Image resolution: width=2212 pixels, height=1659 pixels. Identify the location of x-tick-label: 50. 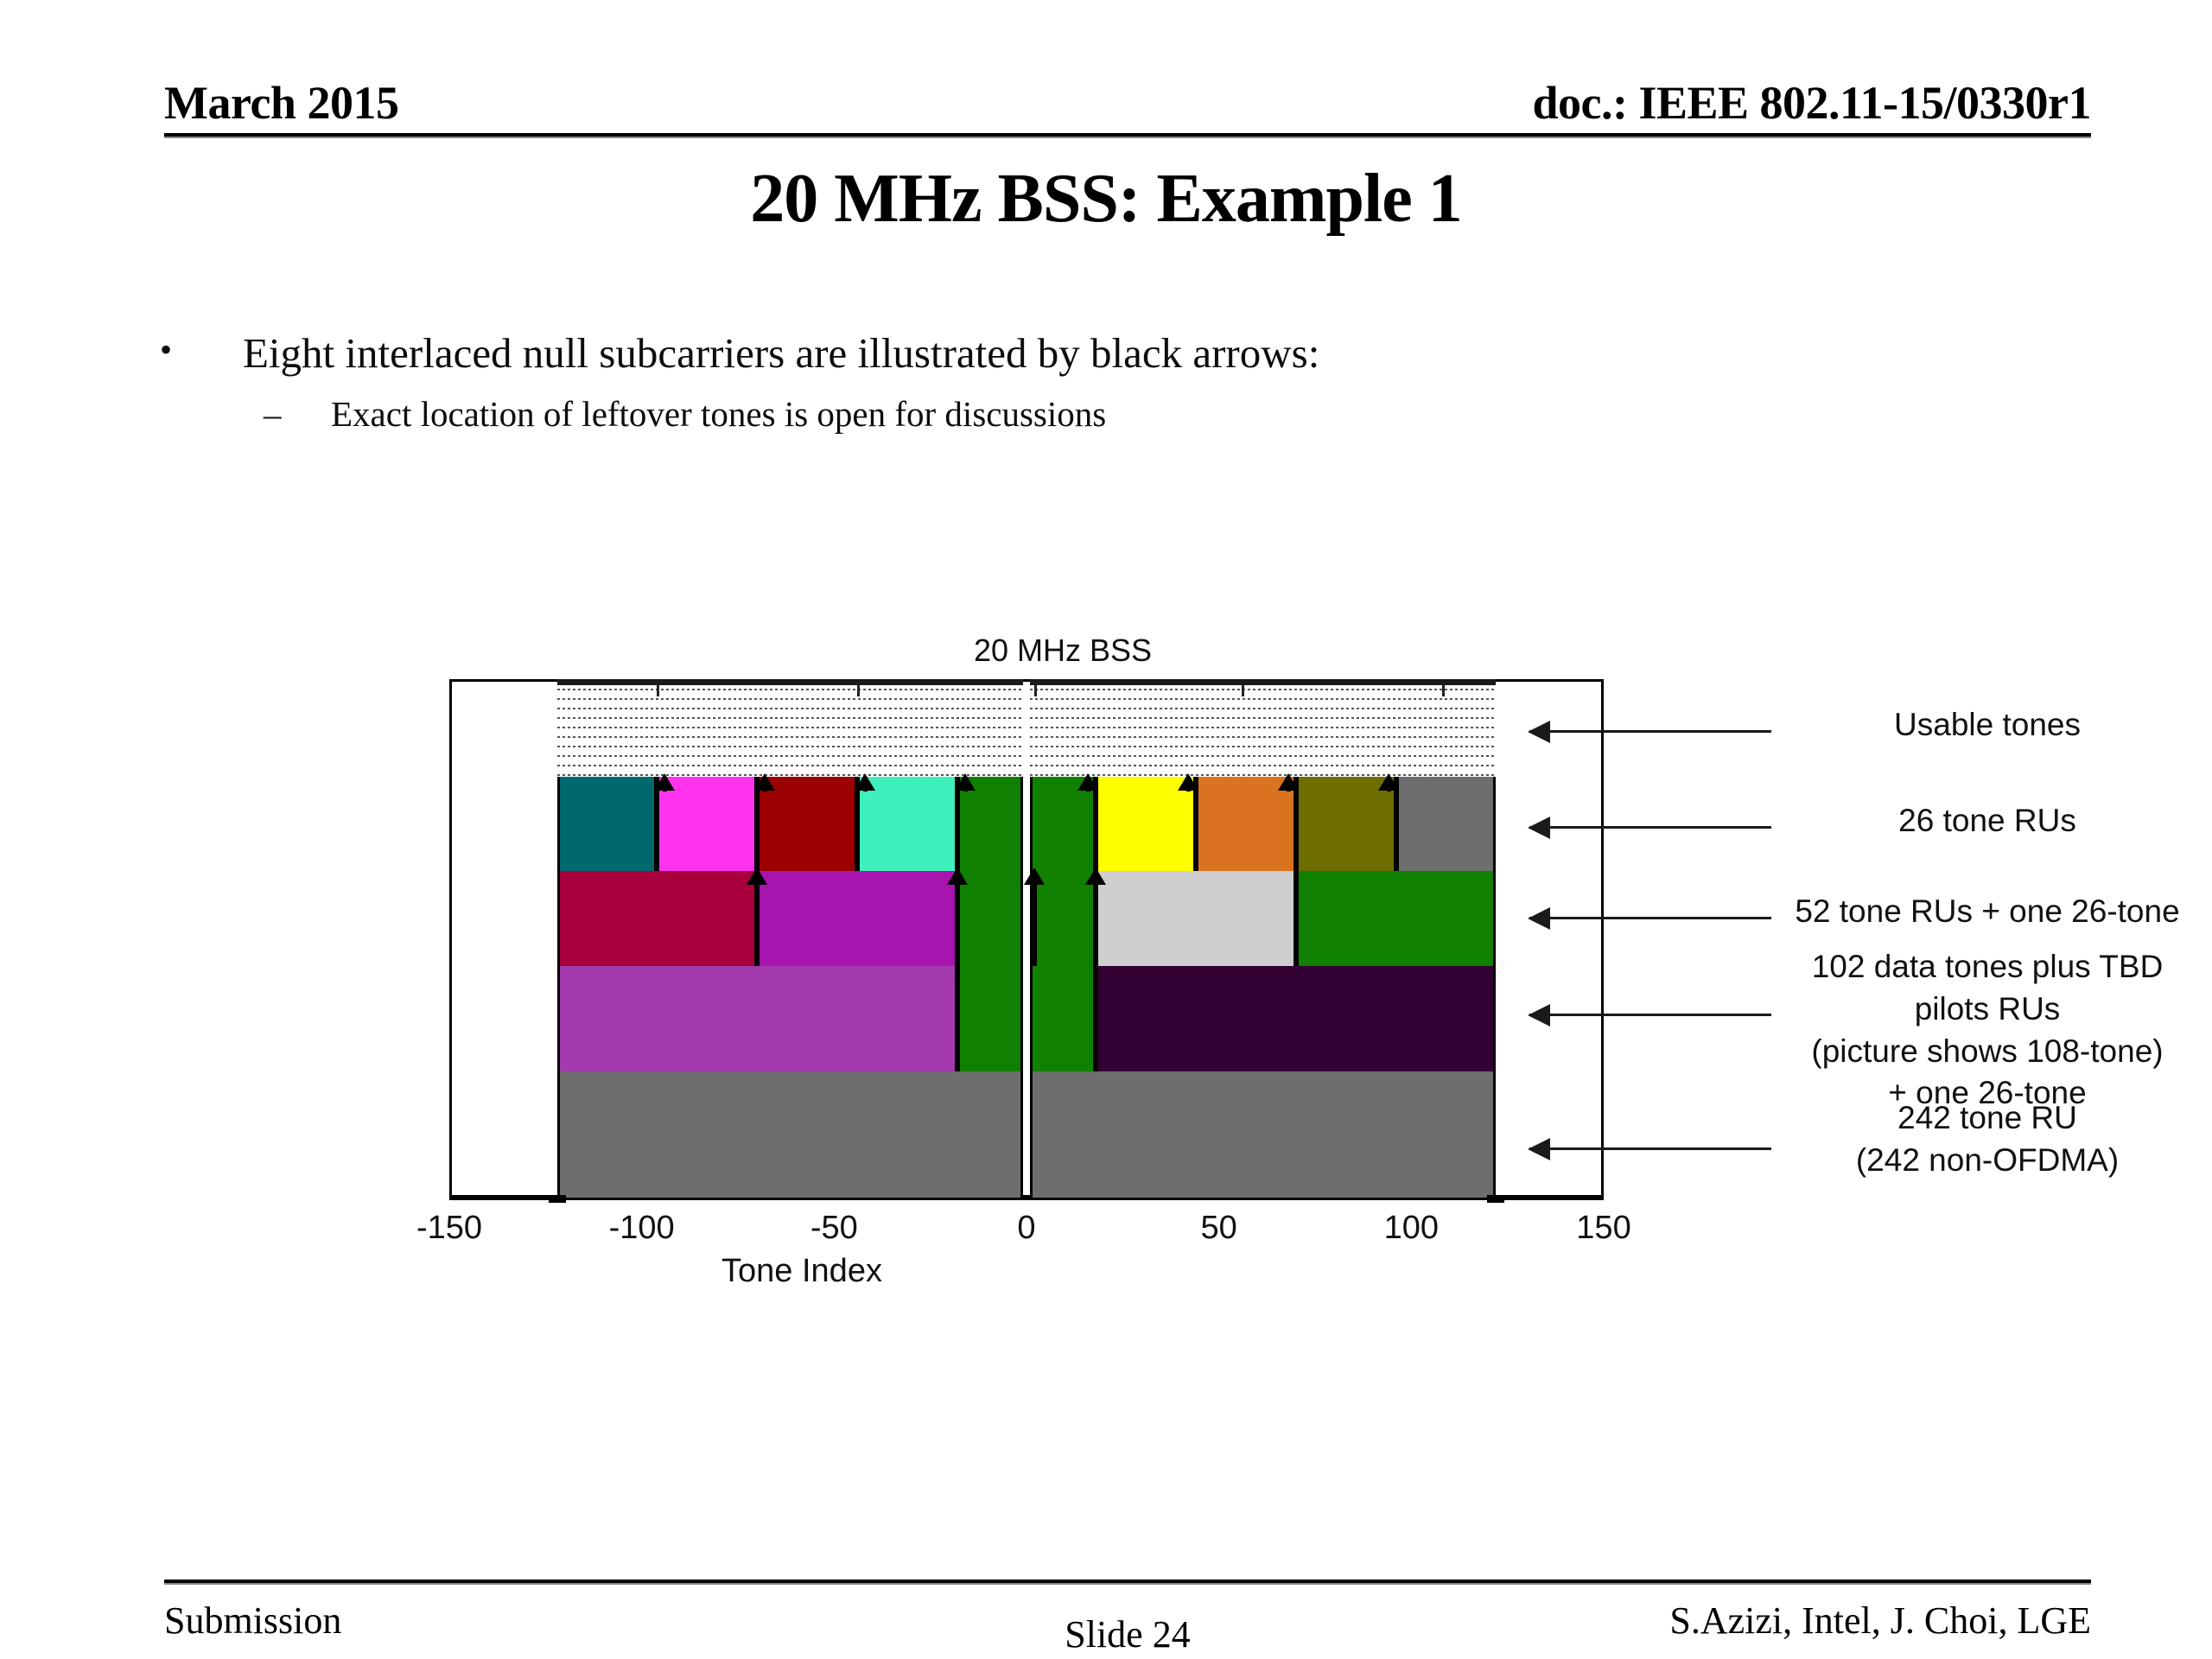
(1218, 1228).